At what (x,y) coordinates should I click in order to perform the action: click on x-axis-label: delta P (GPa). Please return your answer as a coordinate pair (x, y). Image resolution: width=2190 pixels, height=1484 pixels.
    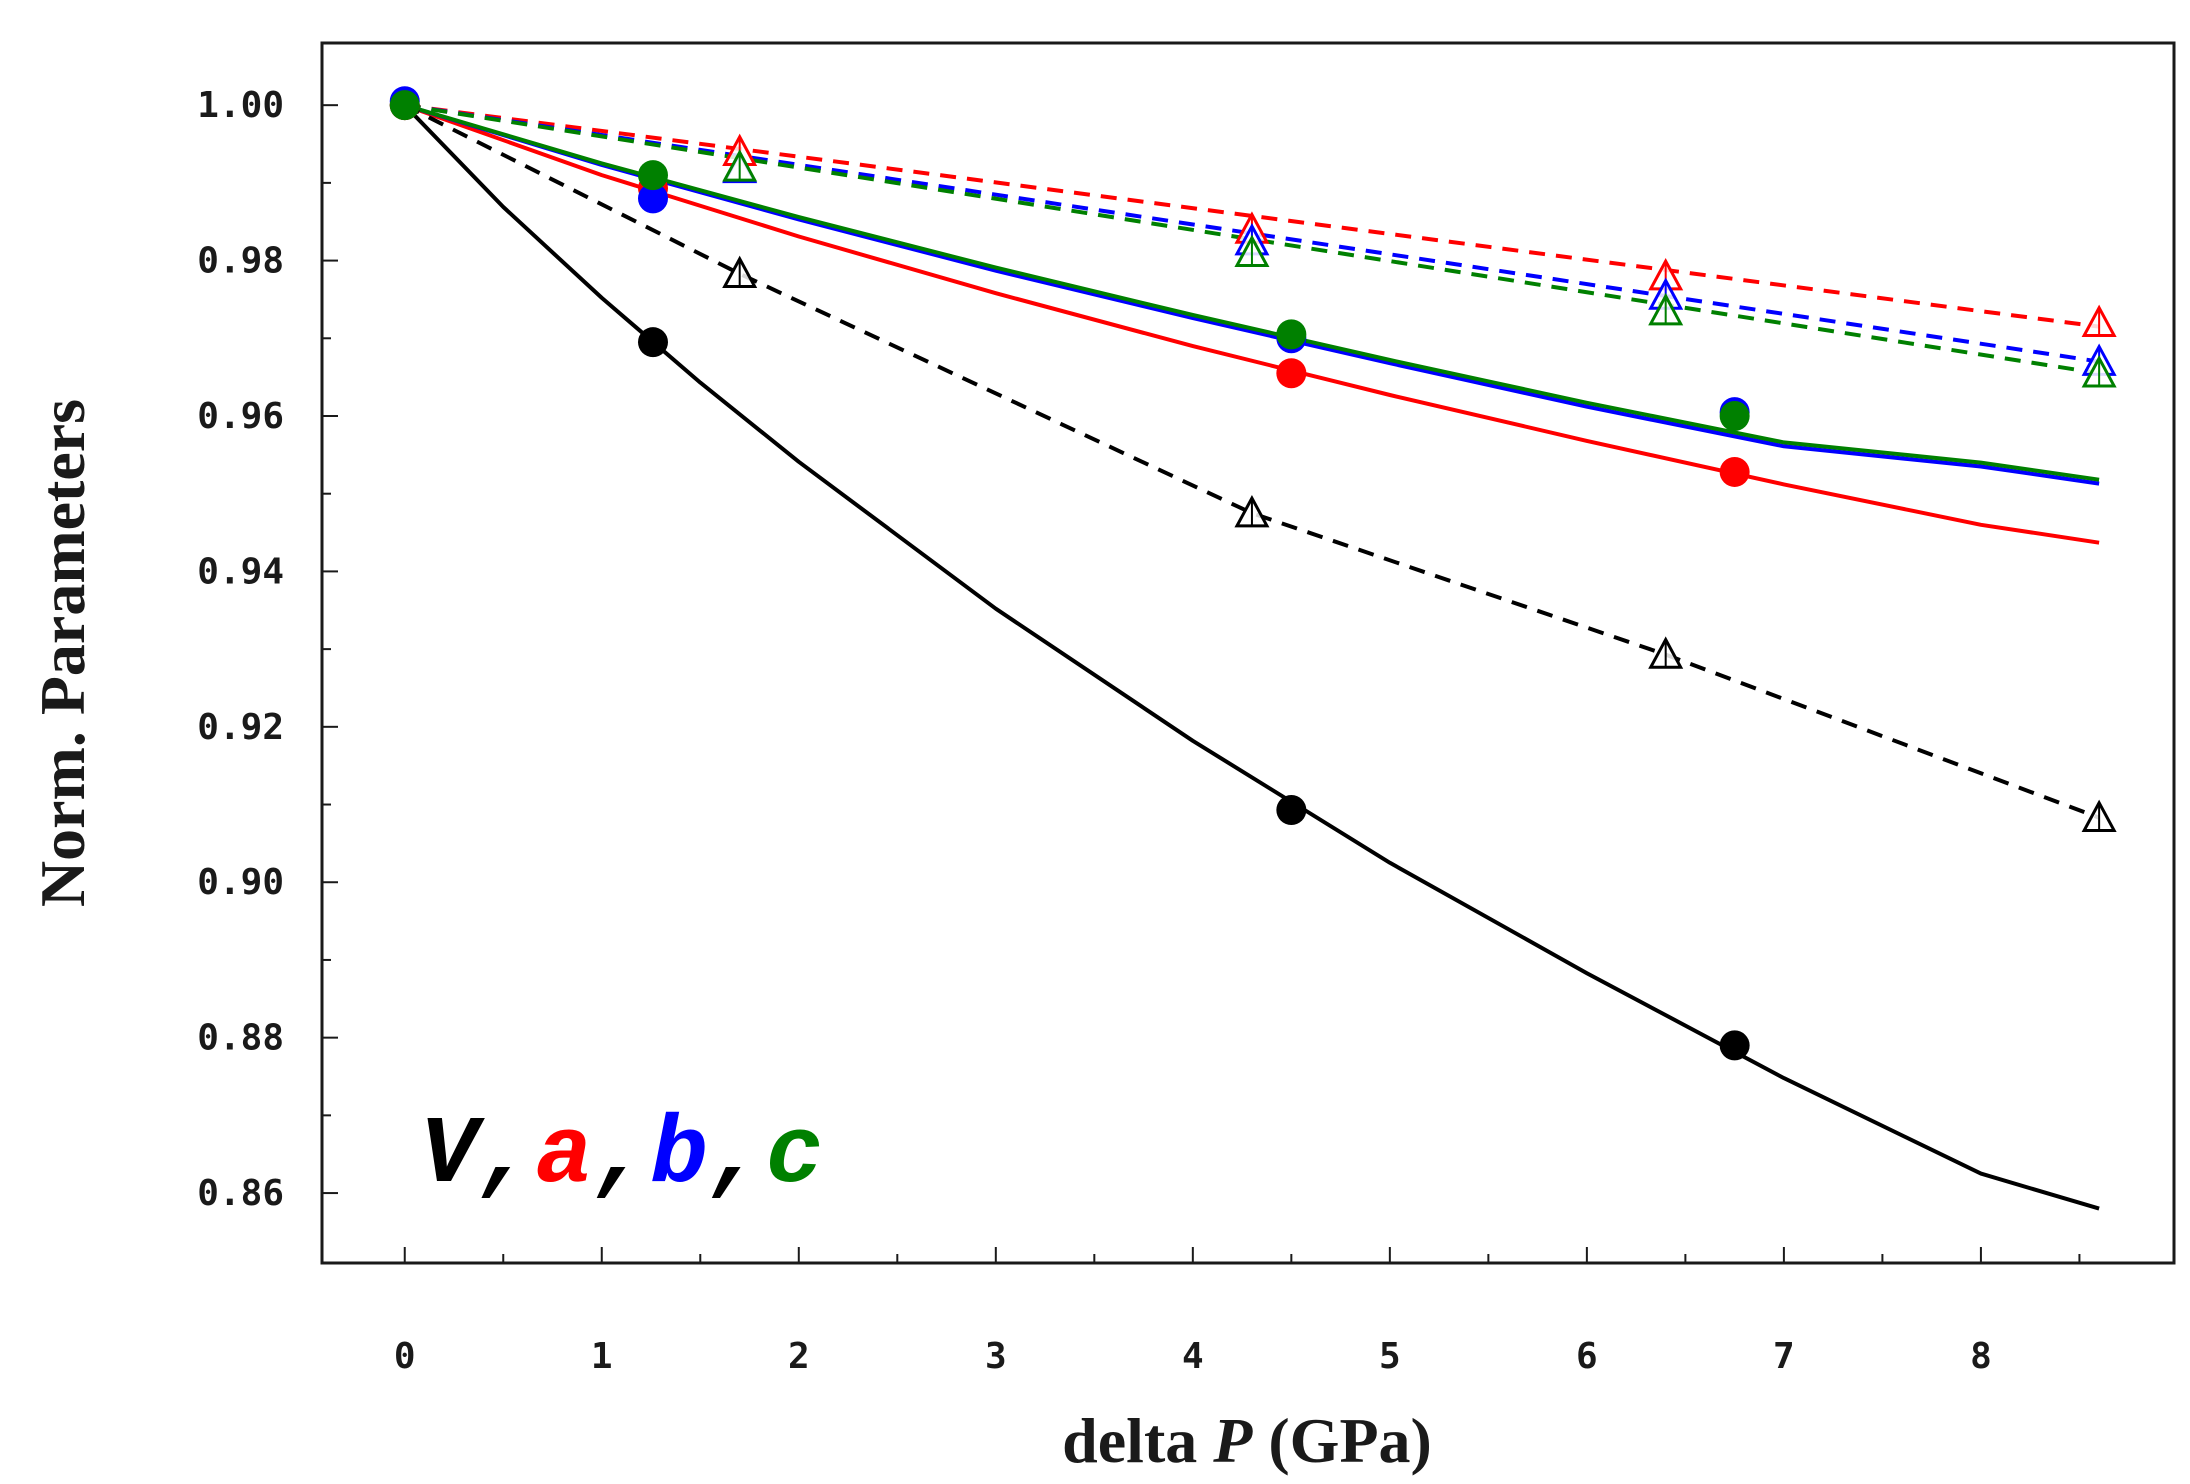
    Looking at the image, I should click on (1247, 1440).